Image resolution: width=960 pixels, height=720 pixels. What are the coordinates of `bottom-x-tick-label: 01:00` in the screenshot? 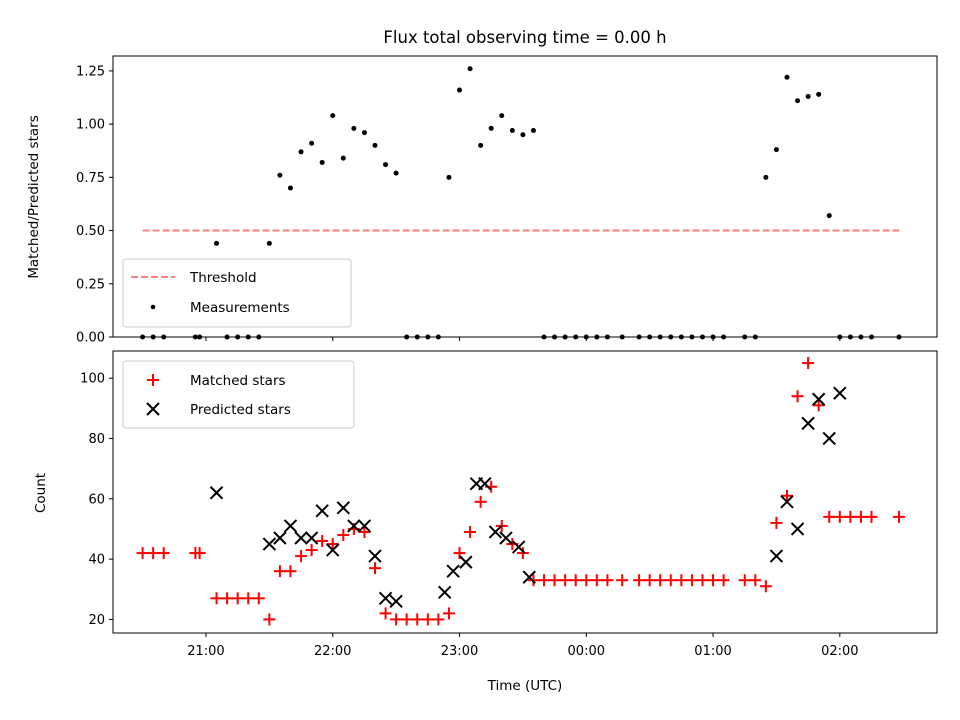 It's located at (712, 651).